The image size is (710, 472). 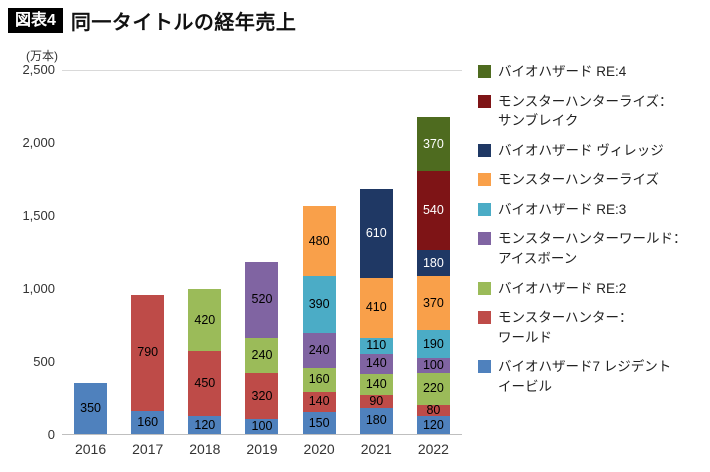 I want to click on legend-label: バイオハザード ヴィレッジ, so click(x=581, y=150).